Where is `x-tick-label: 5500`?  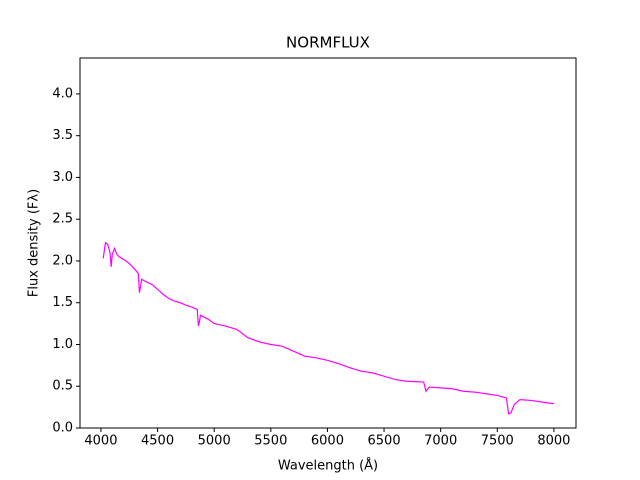 x-tick-label: 5500 is located at coordinates (270, 441).